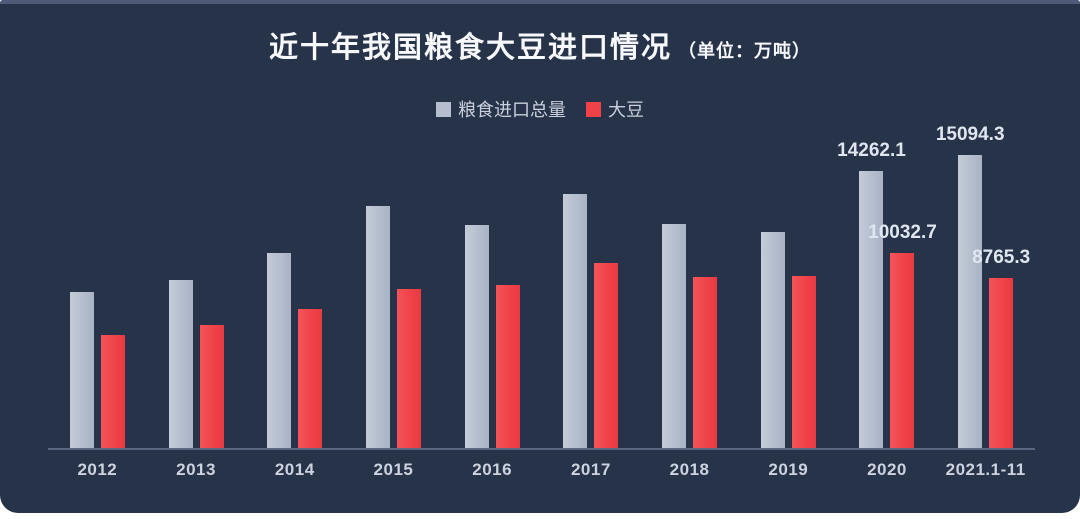 This screenshot has height=519, width=1080. I want to click on value-label: 8765.3, so click(1001, 257).